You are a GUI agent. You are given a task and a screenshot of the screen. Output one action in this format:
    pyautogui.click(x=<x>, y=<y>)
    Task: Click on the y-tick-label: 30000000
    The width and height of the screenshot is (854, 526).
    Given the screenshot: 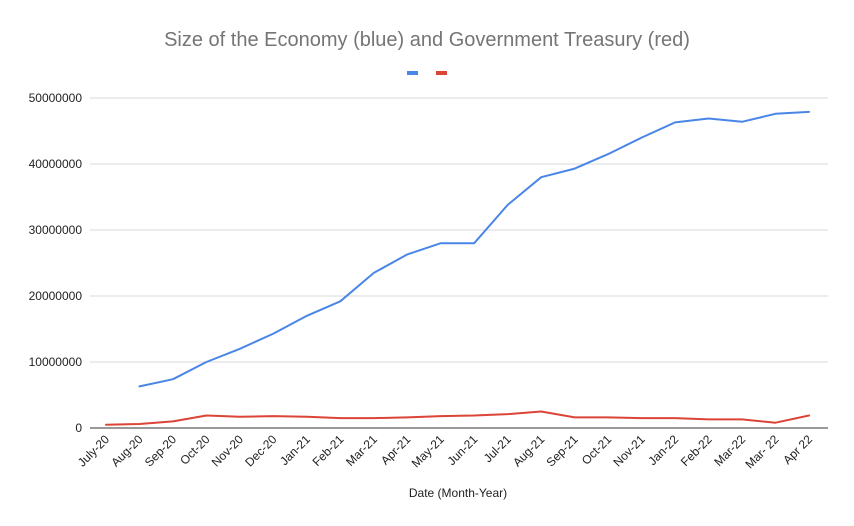 What is the action you would take?
    pyautogui.click(x=56, y=230)
    